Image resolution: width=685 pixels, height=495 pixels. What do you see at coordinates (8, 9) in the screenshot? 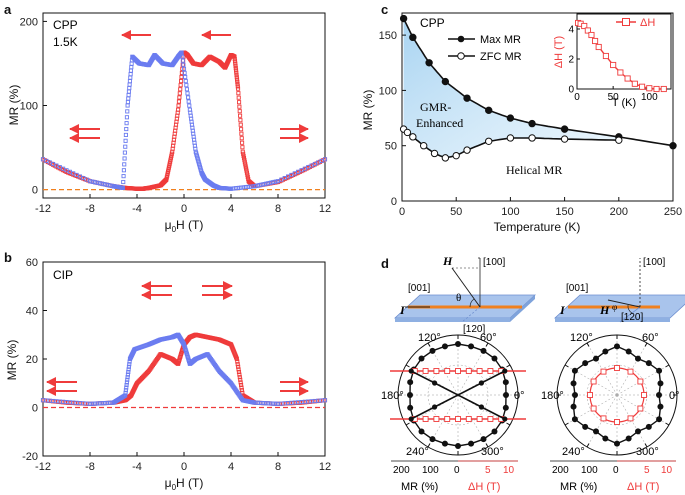
I see `panel-a-letter: a` at bounding box center [8, 9].